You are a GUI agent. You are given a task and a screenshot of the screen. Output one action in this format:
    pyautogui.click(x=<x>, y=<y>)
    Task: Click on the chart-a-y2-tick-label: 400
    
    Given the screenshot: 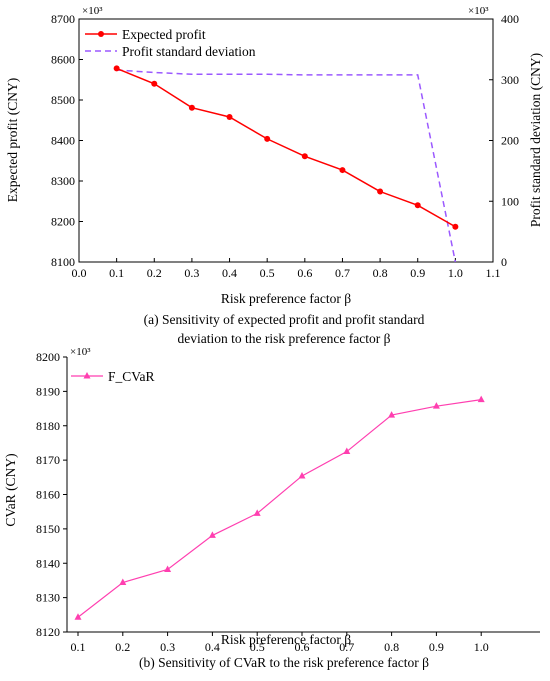 What is the action you would take?
    pyautogui.click(x=510, y=19)
    